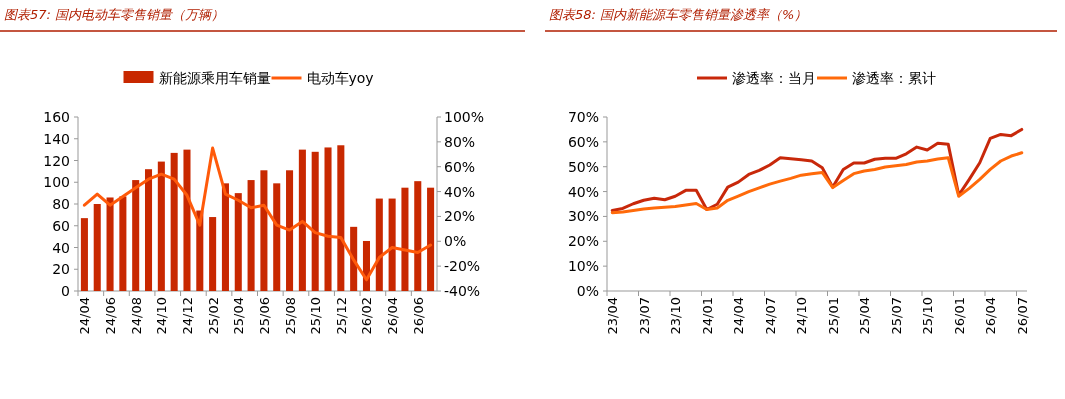  I want to click on x-tick-label: 25/06, so click(264, 316).